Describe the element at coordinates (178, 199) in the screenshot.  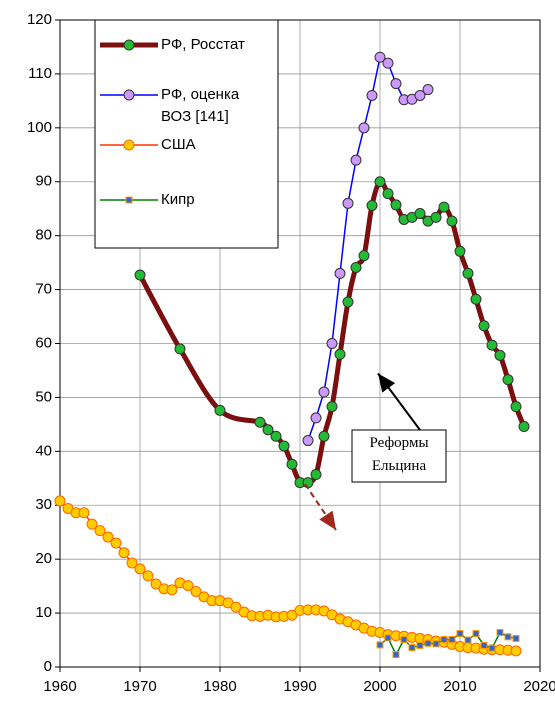
I see `legend-item: Кипр` at that location.